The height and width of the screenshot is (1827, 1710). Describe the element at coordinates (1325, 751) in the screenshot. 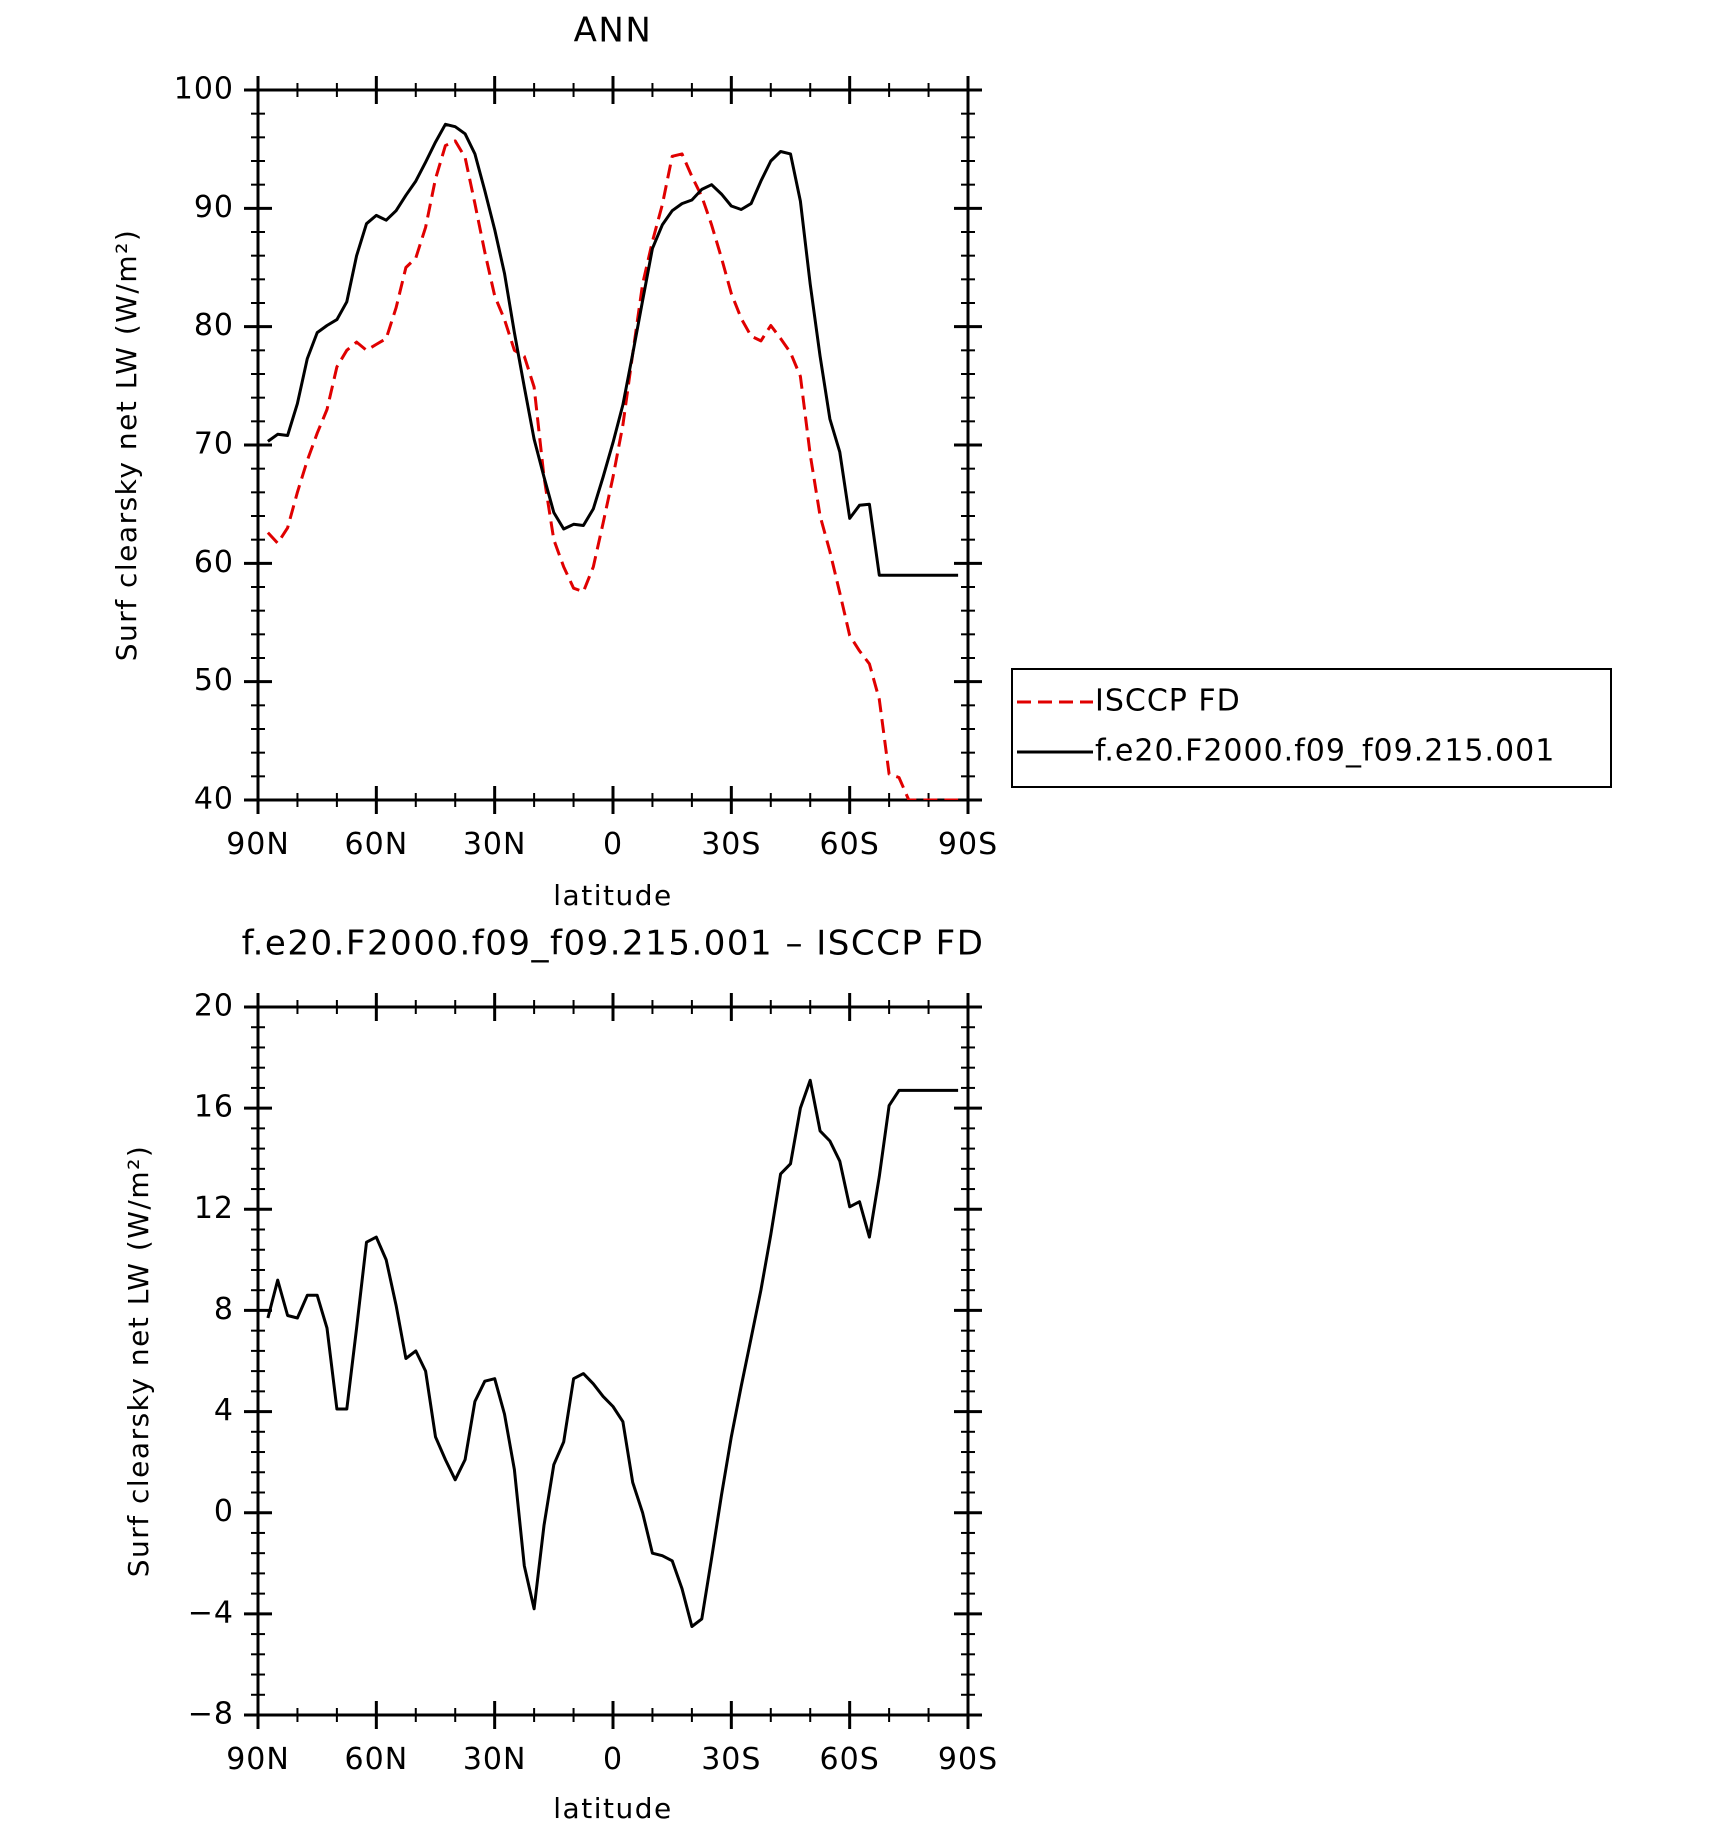

I see `legend-label-2: f.e20.F2000.f09_f09.215.001` at that location.